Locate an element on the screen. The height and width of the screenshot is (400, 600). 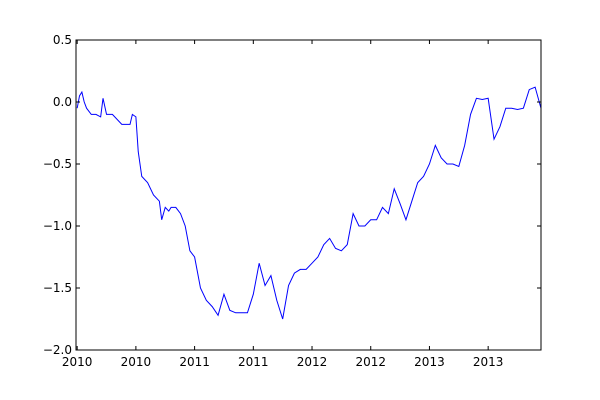
y-tick-label: 0.5 is located at coordinates (62, 40).